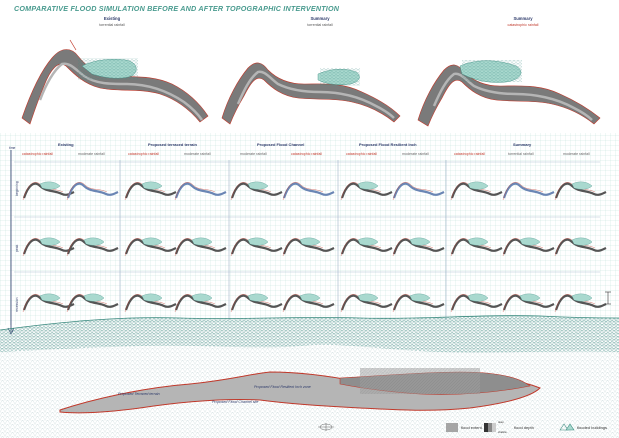  Describe the element at coordinates (112, 21) in the screenshot. I see `top-panel-existing-head: Existing torrential rainfall` at that location.